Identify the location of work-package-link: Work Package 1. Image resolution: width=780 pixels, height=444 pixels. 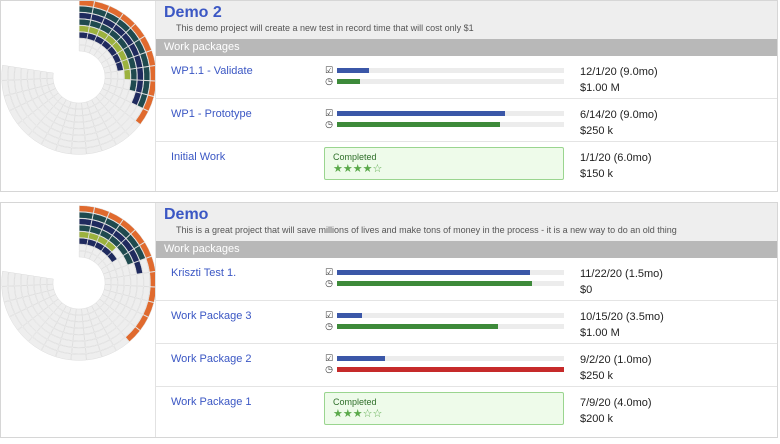
(211, 402).